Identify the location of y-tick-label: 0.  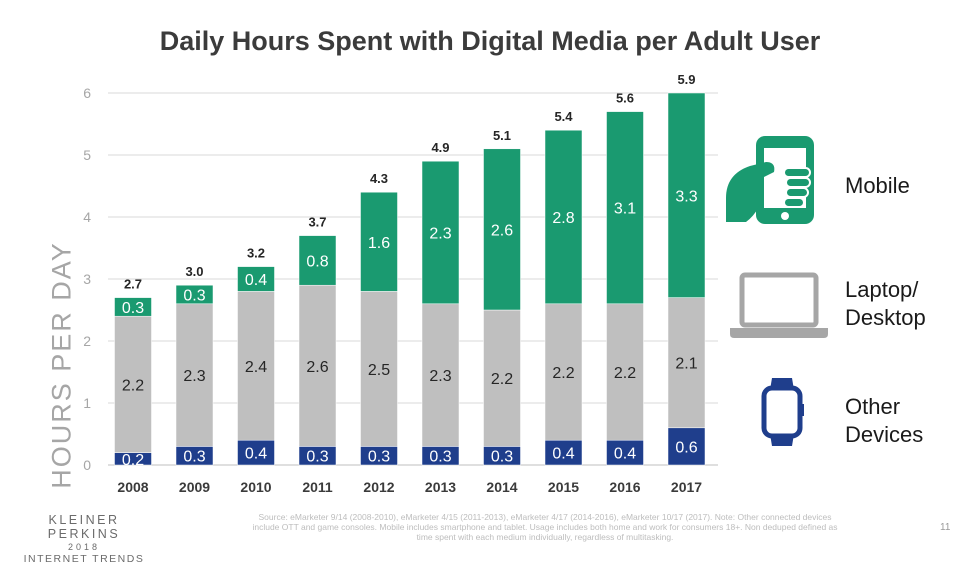
(87, 465).